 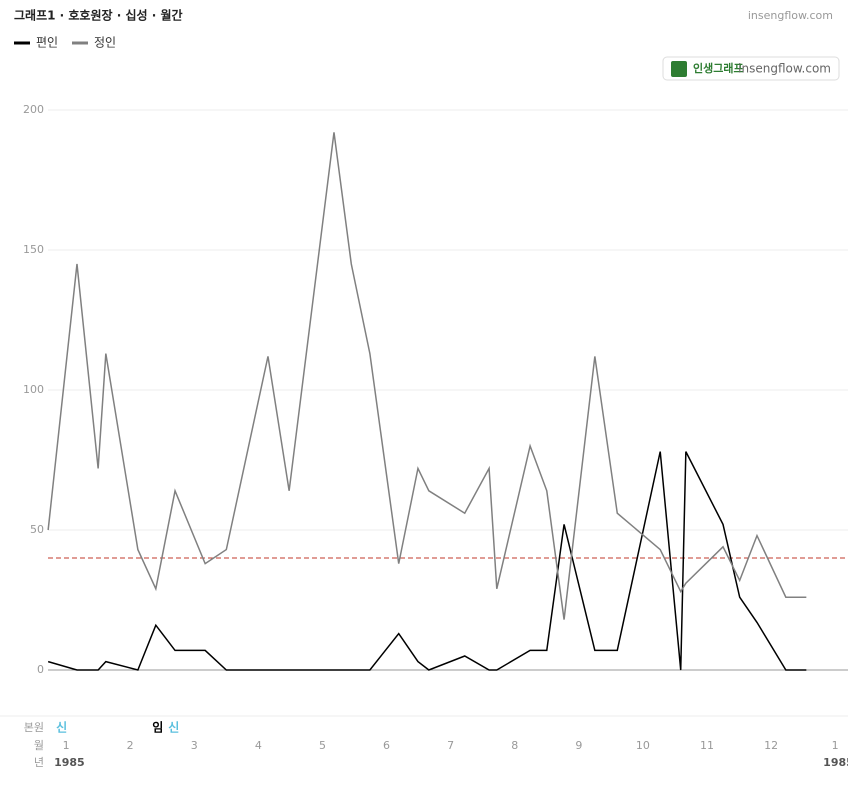 I want to click on badge, so click(x=751, y=68).